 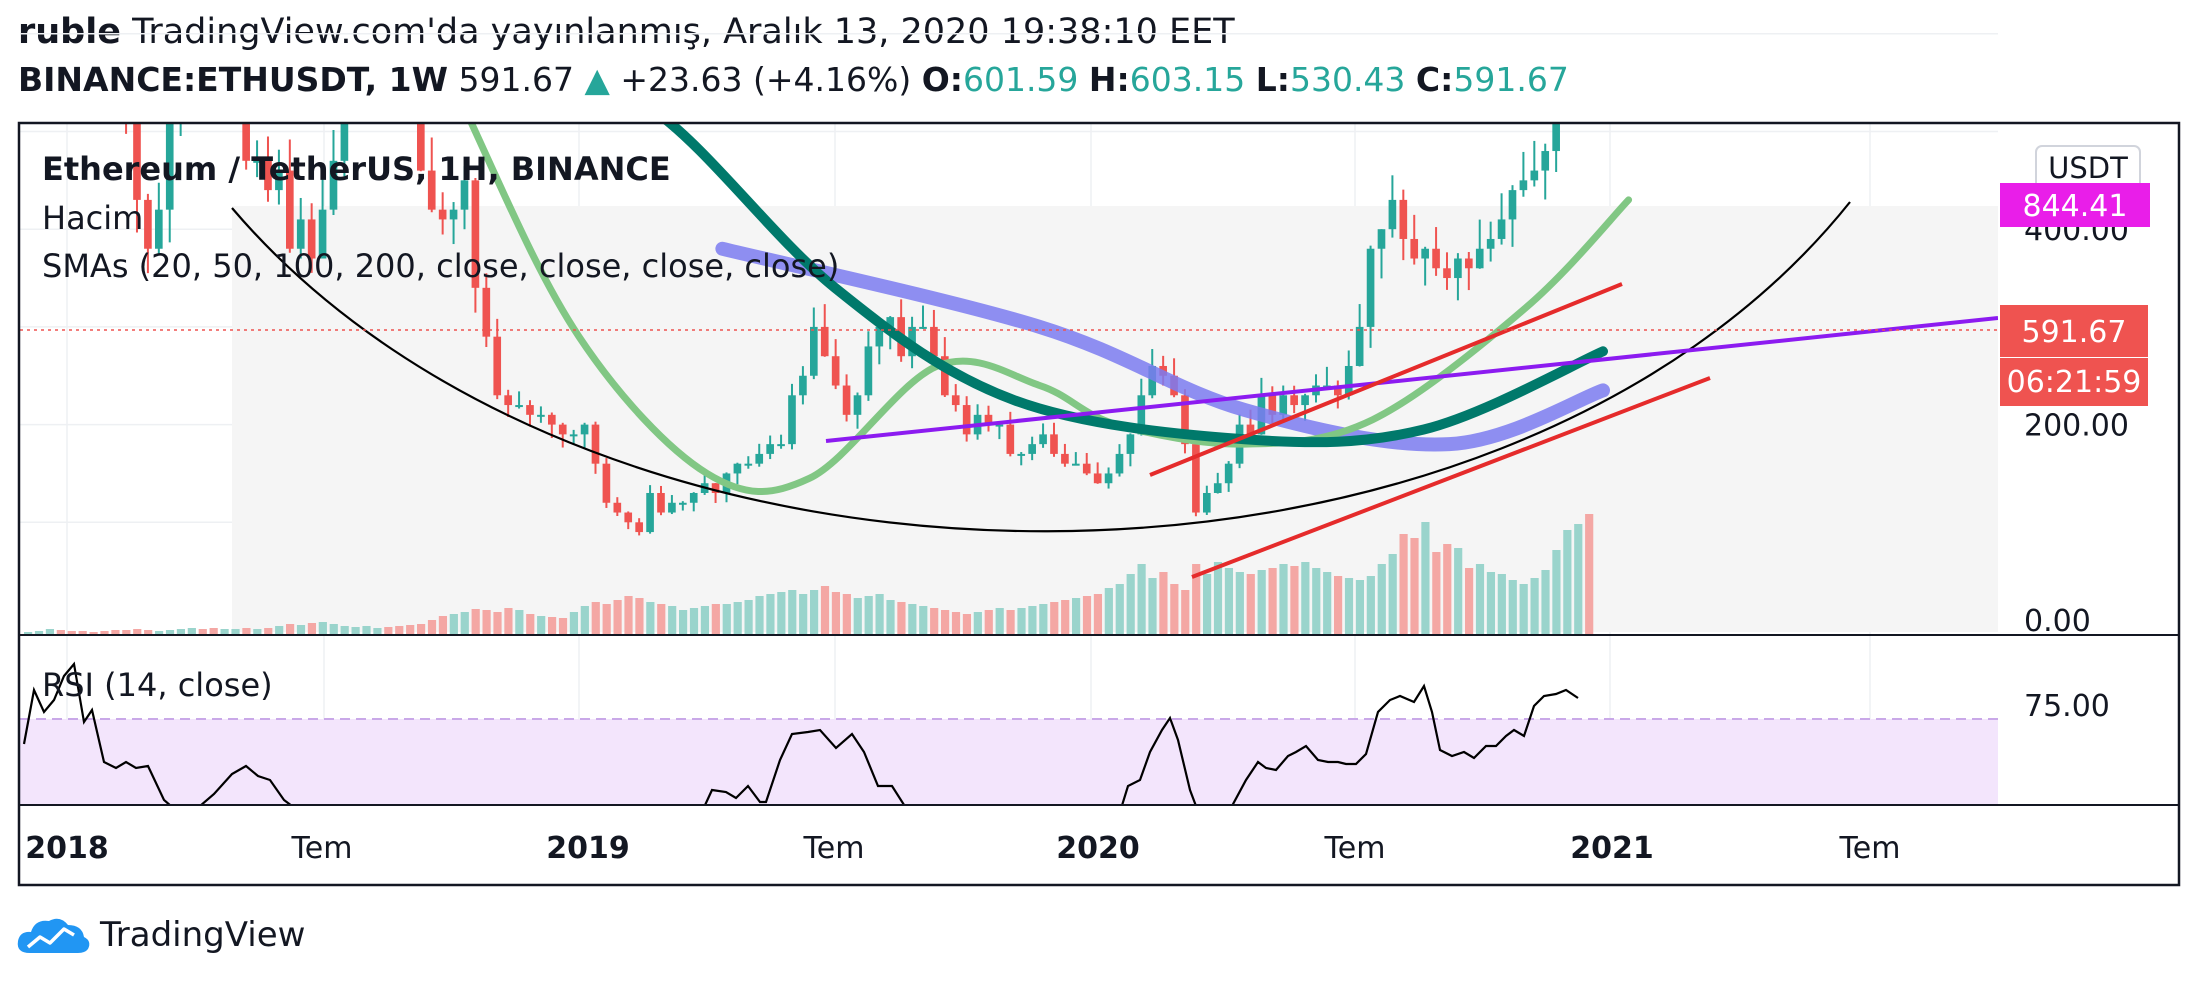 What do you see at coordinates (597, 79) in the screenshot?
I see `up-triangle-icon: ▲` at bounding box center [597, 79].